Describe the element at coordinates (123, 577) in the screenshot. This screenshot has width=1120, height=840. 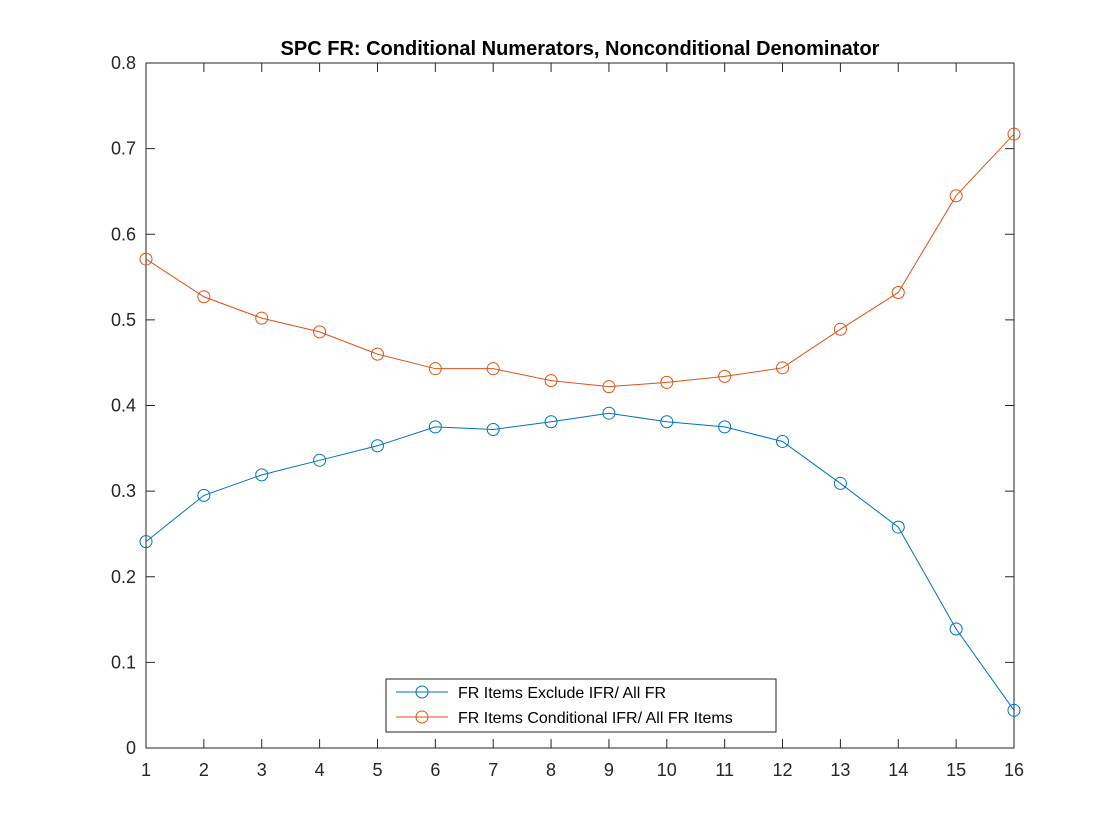
I see `y-tick-label: 0.2` at that location.